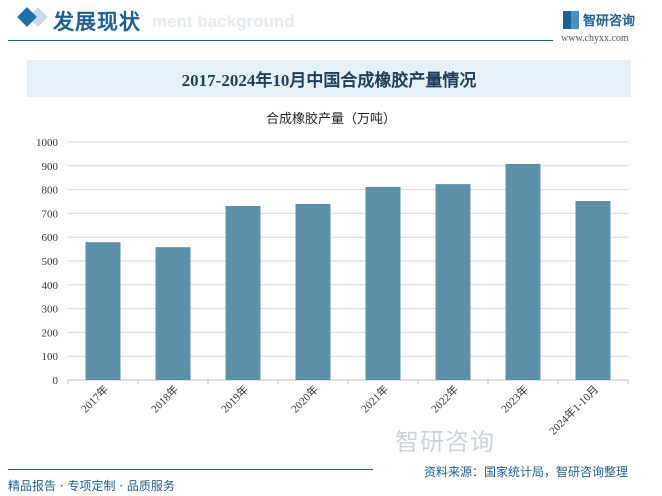 The width and height of the screenshot is (662, 496). I want to click on header-divider, so click(280, 40).